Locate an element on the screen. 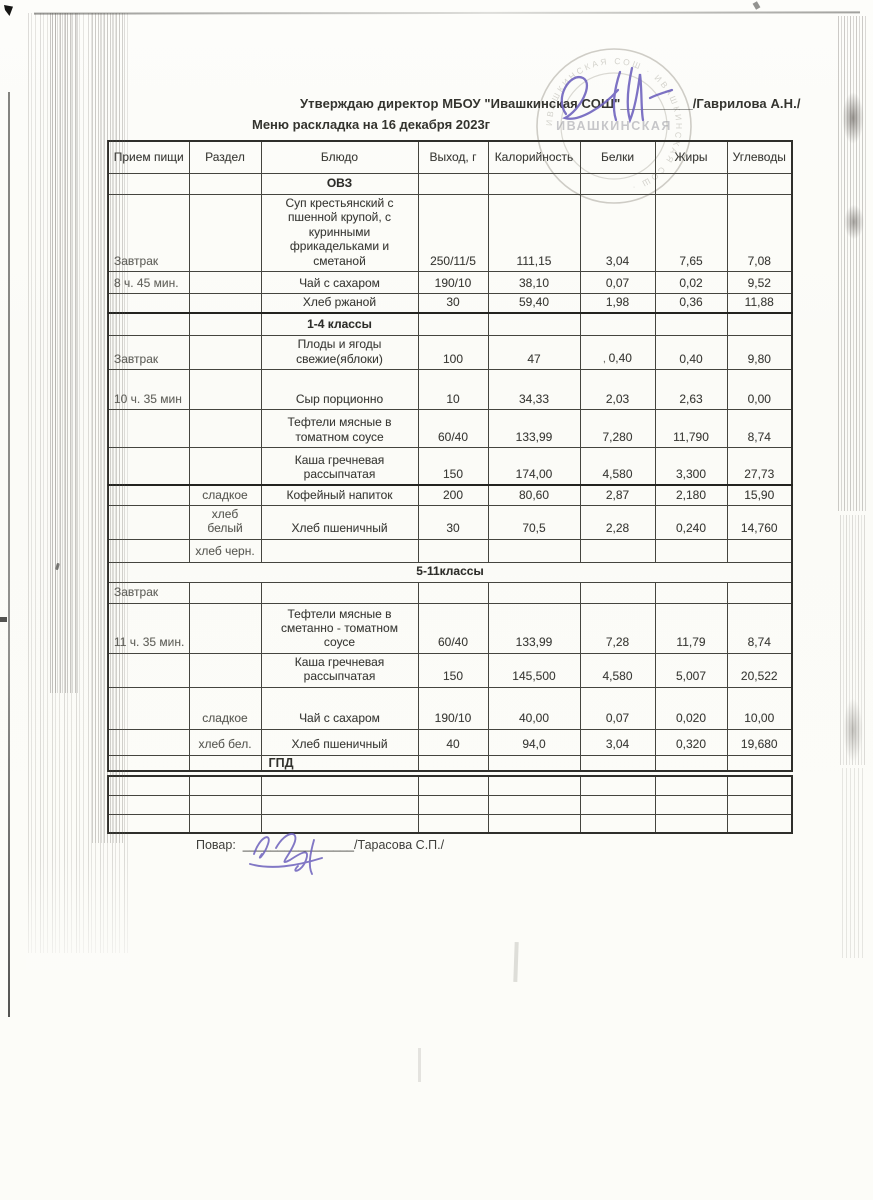 Image resolution: width=873 pixels, height=1200 pixels. column-header-section: Раздел is located at coordinates (225, 157).